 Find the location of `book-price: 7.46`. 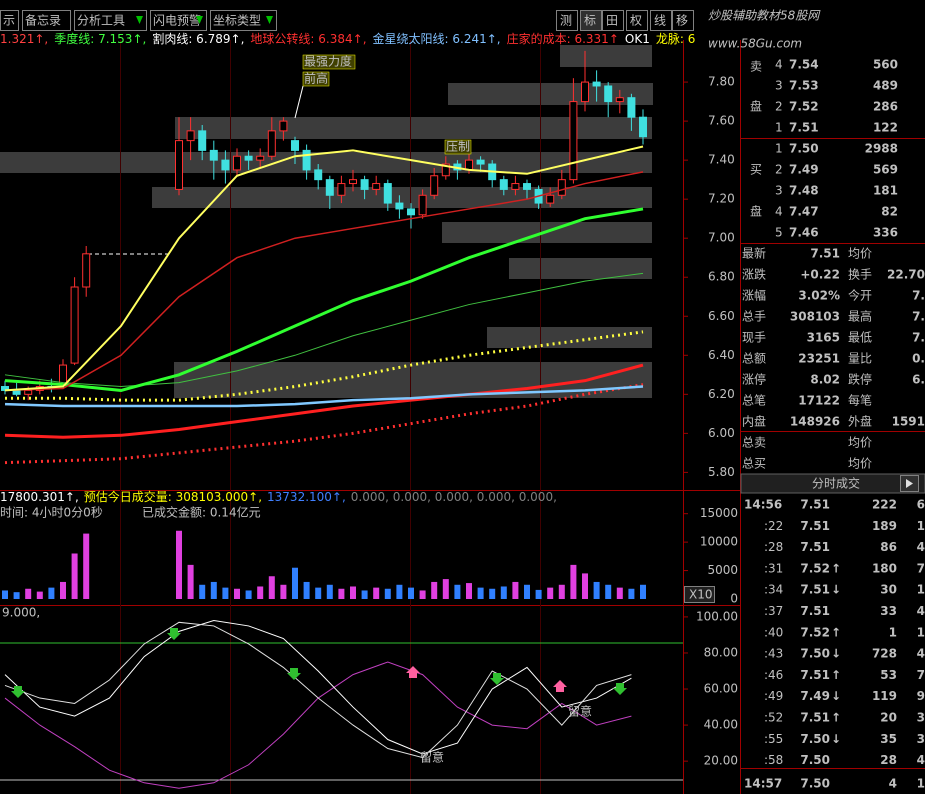

book-price: 7.46 is located at coordinates (804, 233).